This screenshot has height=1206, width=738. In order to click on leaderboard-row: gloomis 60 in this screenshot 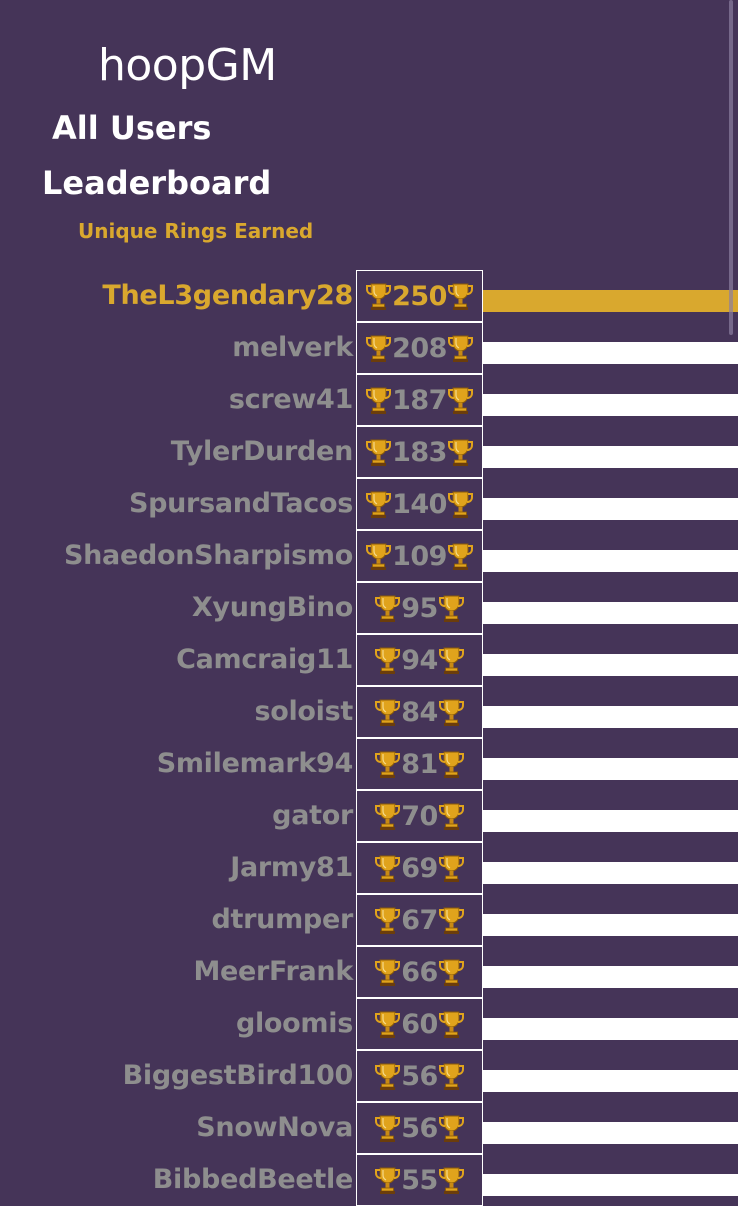, I will do `click(369, 1024)`.